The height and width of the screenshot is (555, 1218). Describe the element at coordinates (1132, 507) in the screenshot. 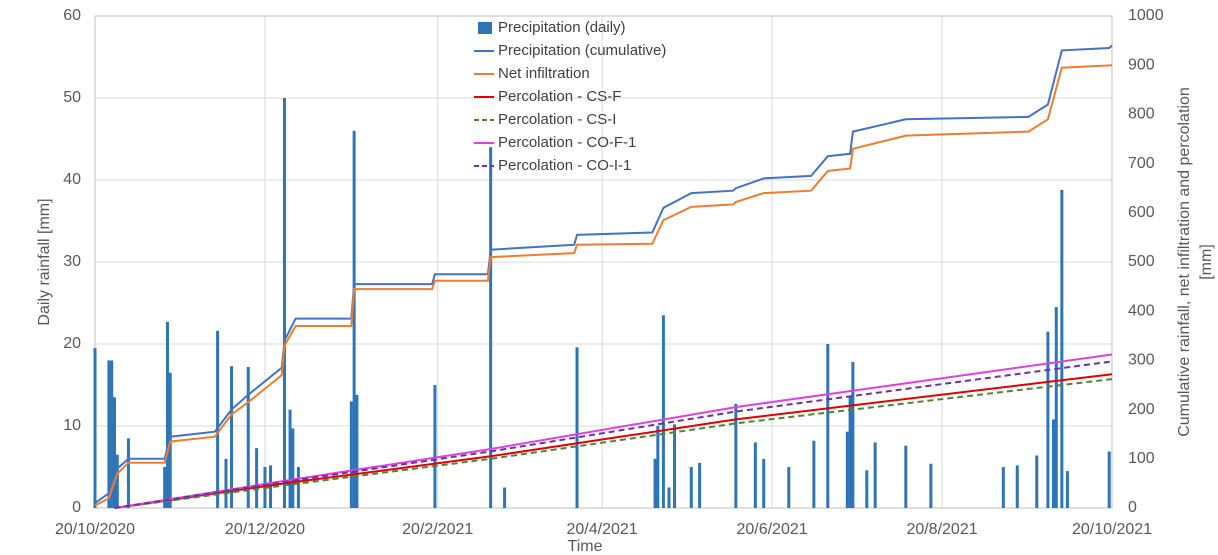

I see `y2-tick-label: 0` at that location.